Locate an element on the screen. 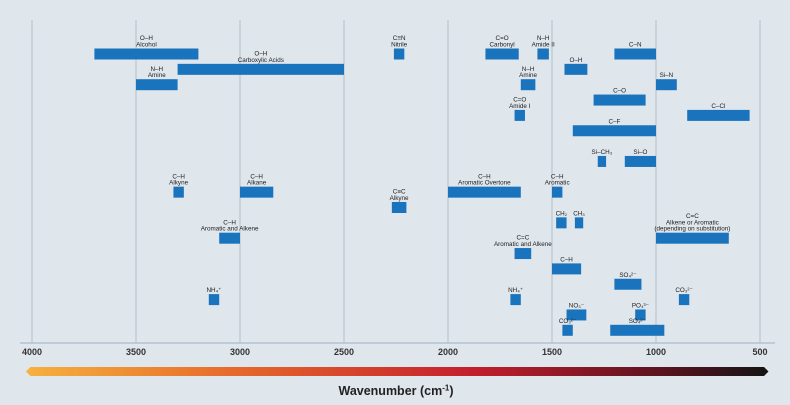 The image size is (790, 405). band-cn-single: C–N is located at coordinates (635, 51).